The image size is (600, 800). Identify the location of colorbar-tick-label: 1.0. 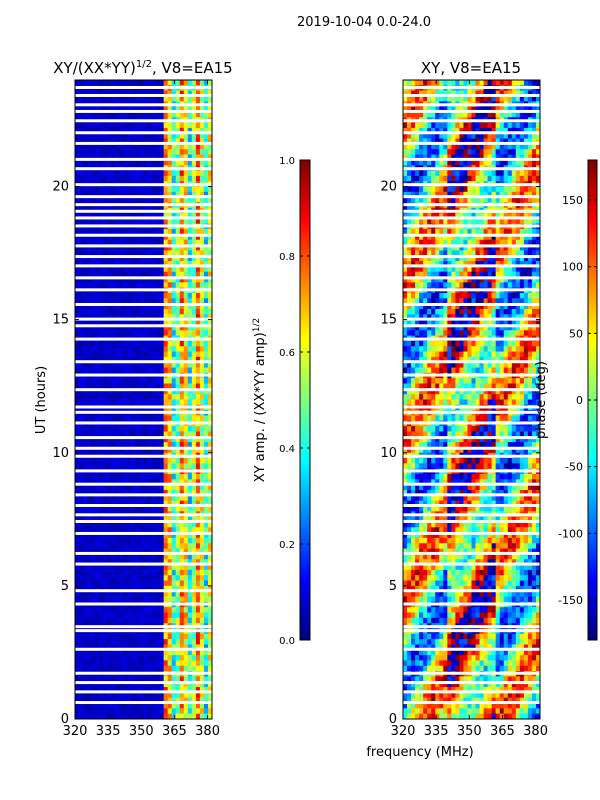
(287, 161).